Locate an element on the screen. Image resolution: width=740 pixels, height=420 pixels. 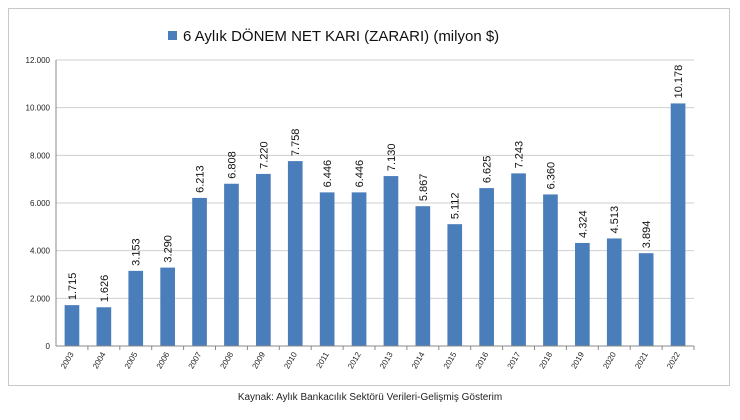
x-tick-label: 2003 is located at coordinates (67, 360).